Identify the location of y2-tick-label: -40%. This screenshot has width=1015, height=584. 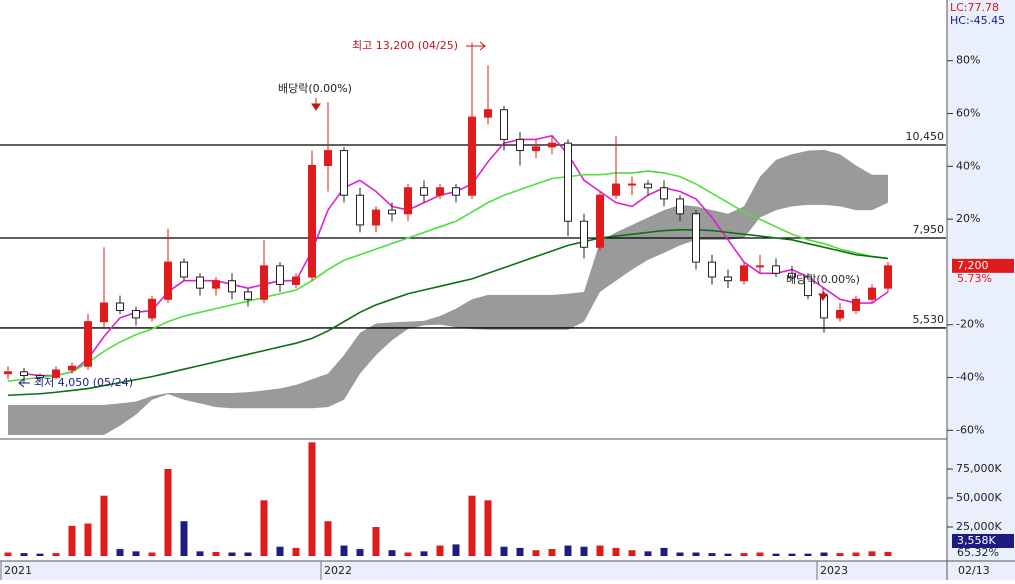
(970, 377).